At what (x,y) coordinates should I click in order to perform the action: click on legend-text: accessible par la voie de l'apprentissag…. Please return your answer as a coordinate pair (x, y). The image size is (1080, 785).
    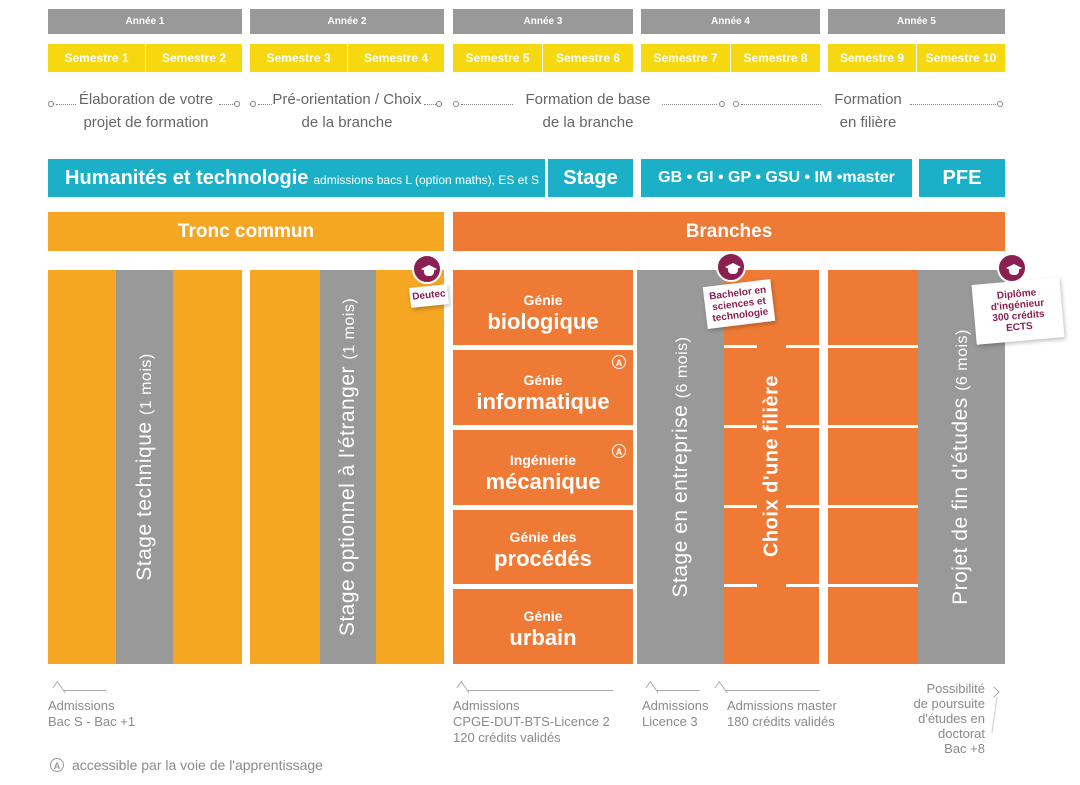
    Looking at the image, I should click on (197, 765).